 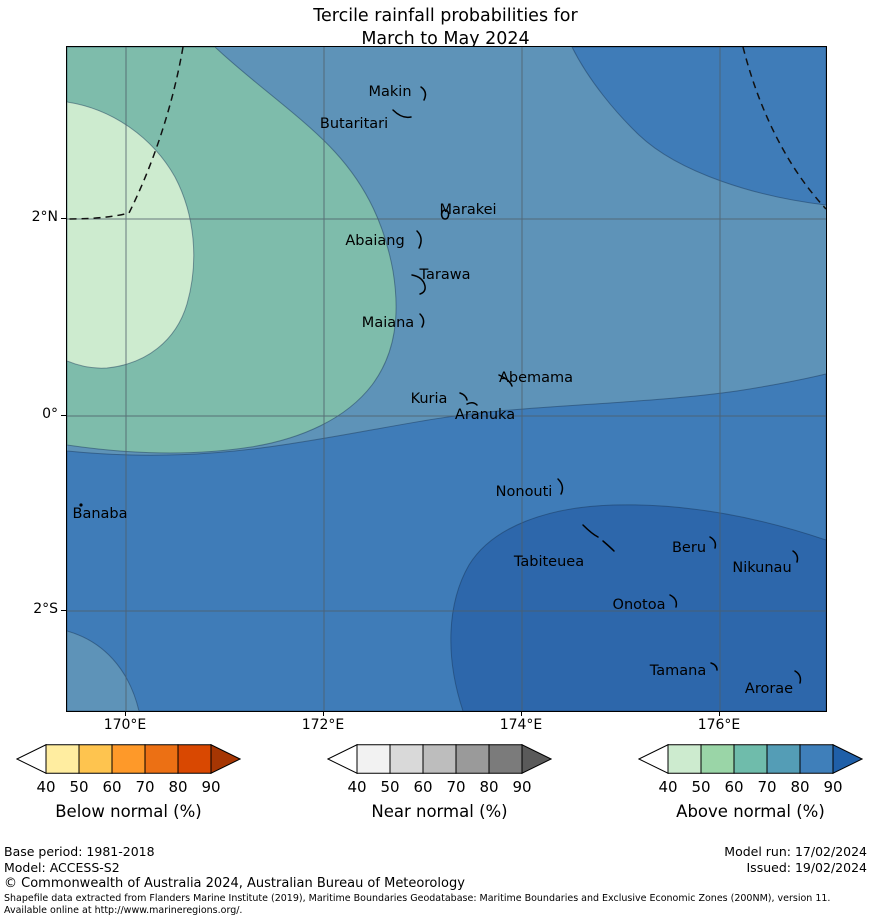 I want to click on colorbar-near-normal, so click(x=439, y=759).